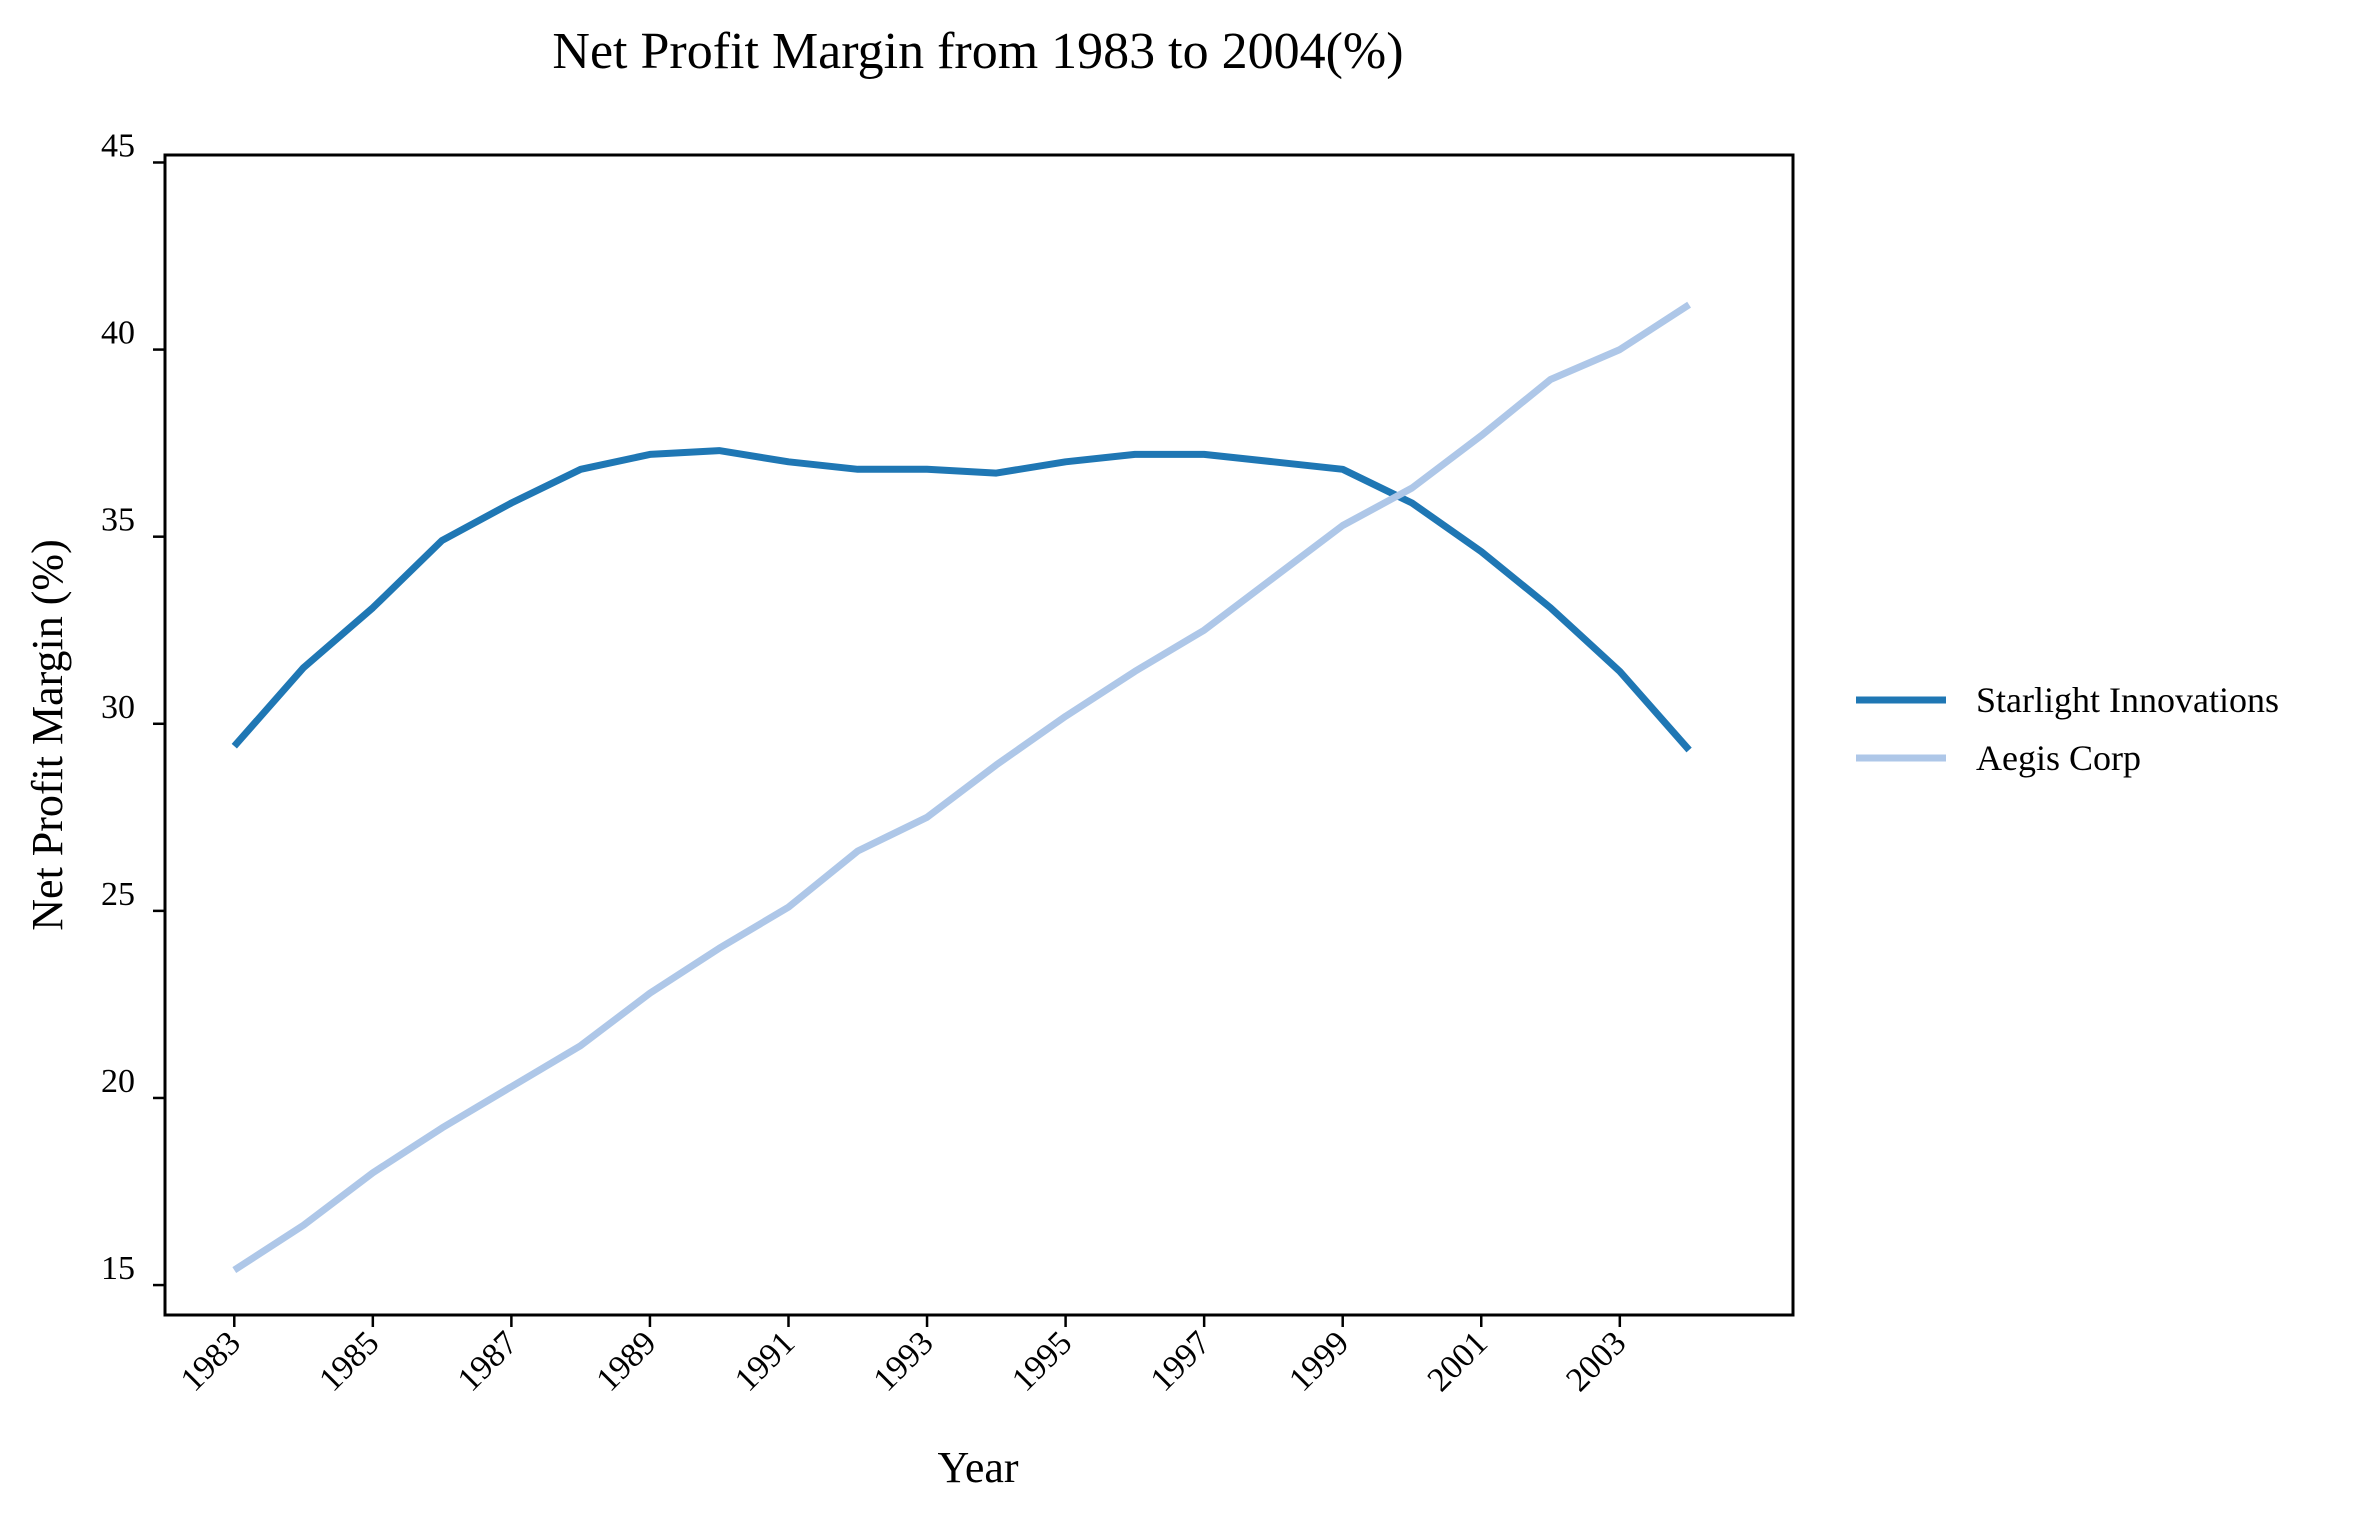 The image size is (2367, 1517). I want to click on x-tick-label: 1985, so click(349, 1361).